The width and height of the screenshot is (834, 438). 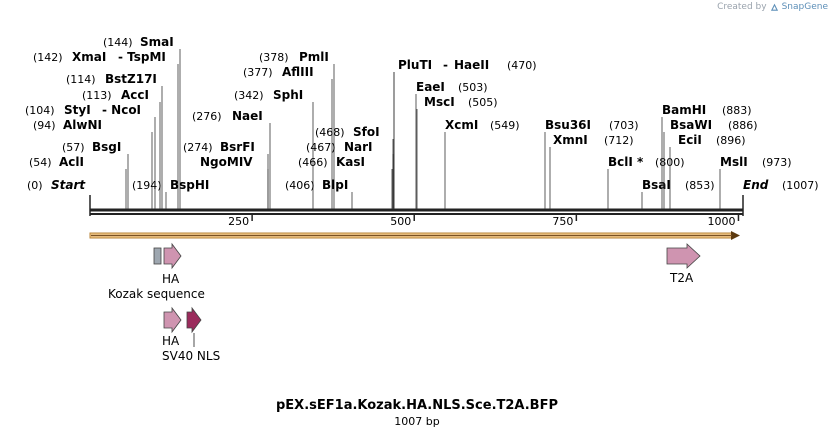 I want to click on site-name: NaeI, so click(x=247, y=116).